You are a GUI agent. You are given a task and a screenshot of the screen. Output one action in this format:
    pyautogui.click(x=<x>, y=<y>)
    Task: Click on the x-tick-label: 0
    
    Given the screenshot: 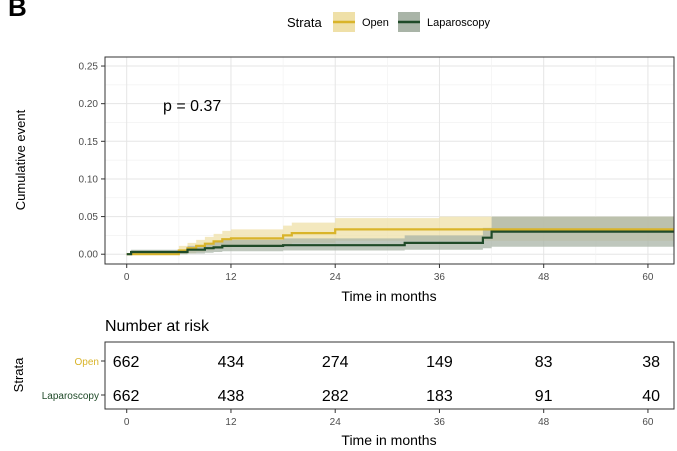 What is the action you would take?
    pyautogui.click(x=127, y=277)
    